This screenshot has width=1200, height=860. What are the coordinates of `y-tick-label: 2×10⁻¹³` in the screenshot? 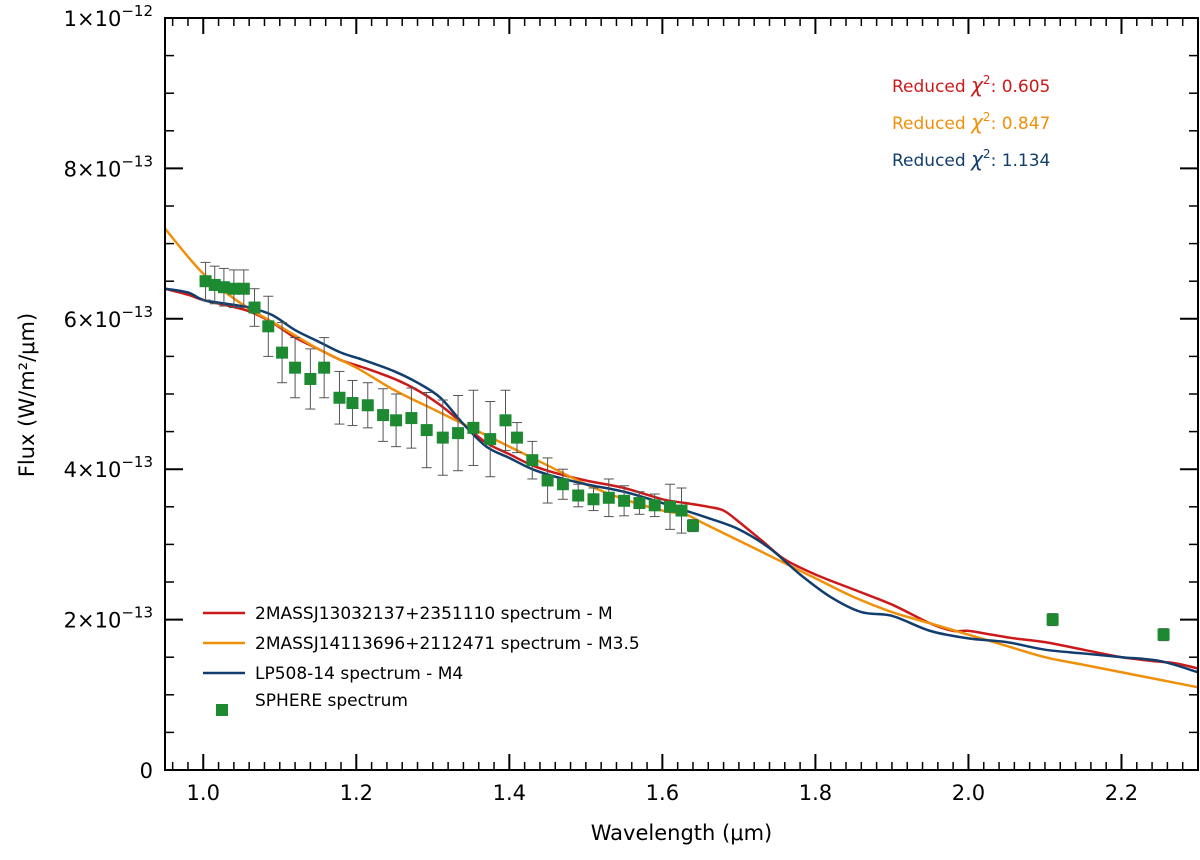 It's located at (108, 618).